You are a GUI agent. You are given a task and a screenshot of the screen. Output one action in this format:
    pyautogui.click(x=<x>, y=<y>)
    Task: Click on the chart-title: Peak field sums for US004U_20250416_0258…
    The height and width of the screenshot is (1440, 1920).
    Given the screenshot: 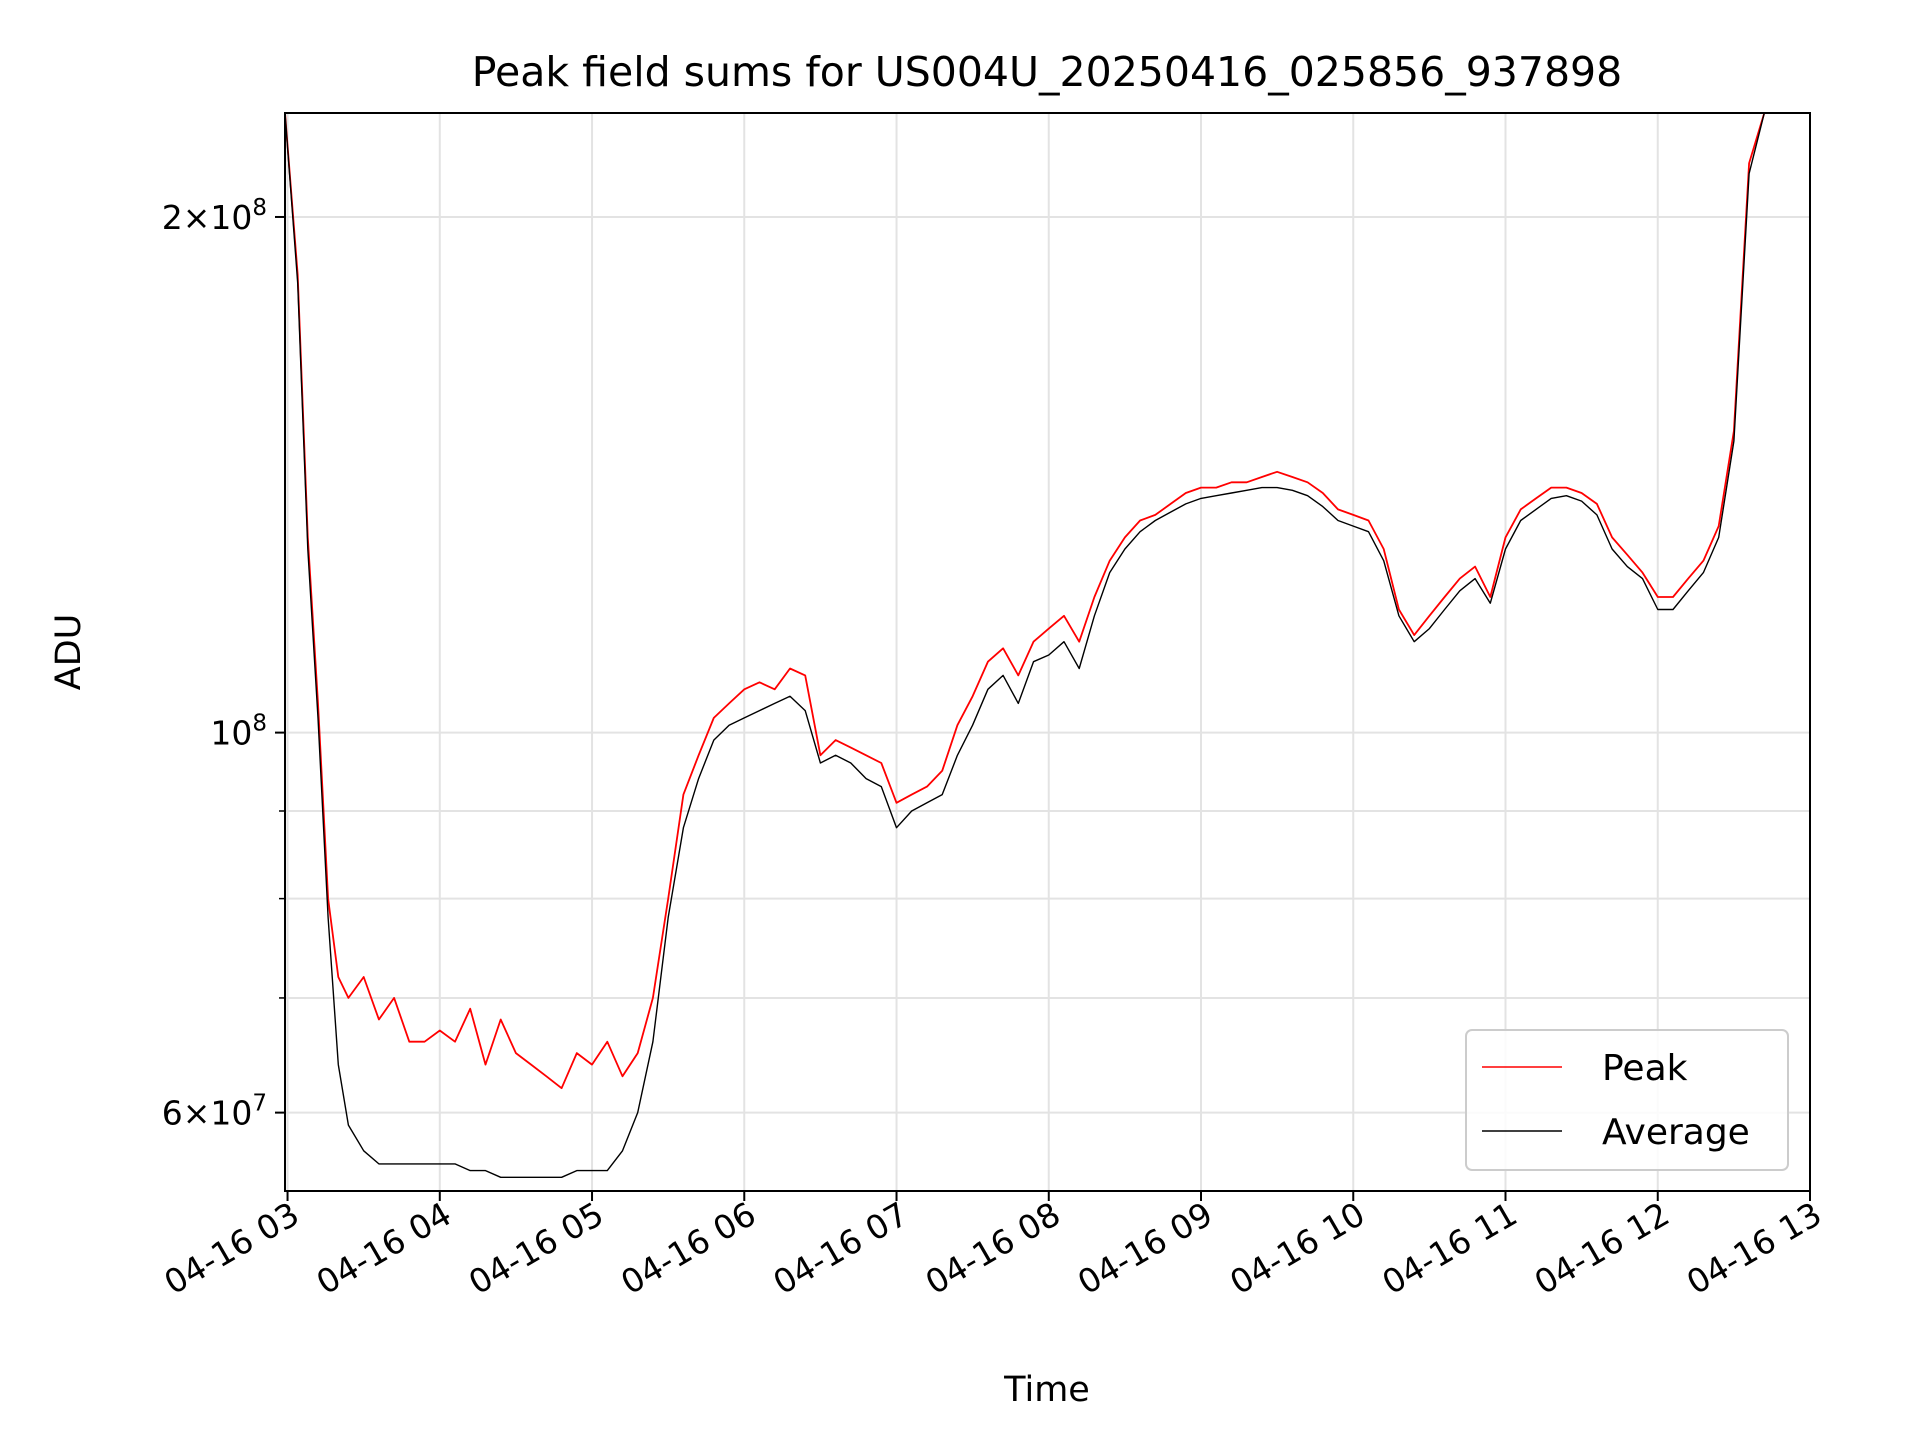 What is the action you would take?
    pyautogui.click(x=1047, y=72)
    